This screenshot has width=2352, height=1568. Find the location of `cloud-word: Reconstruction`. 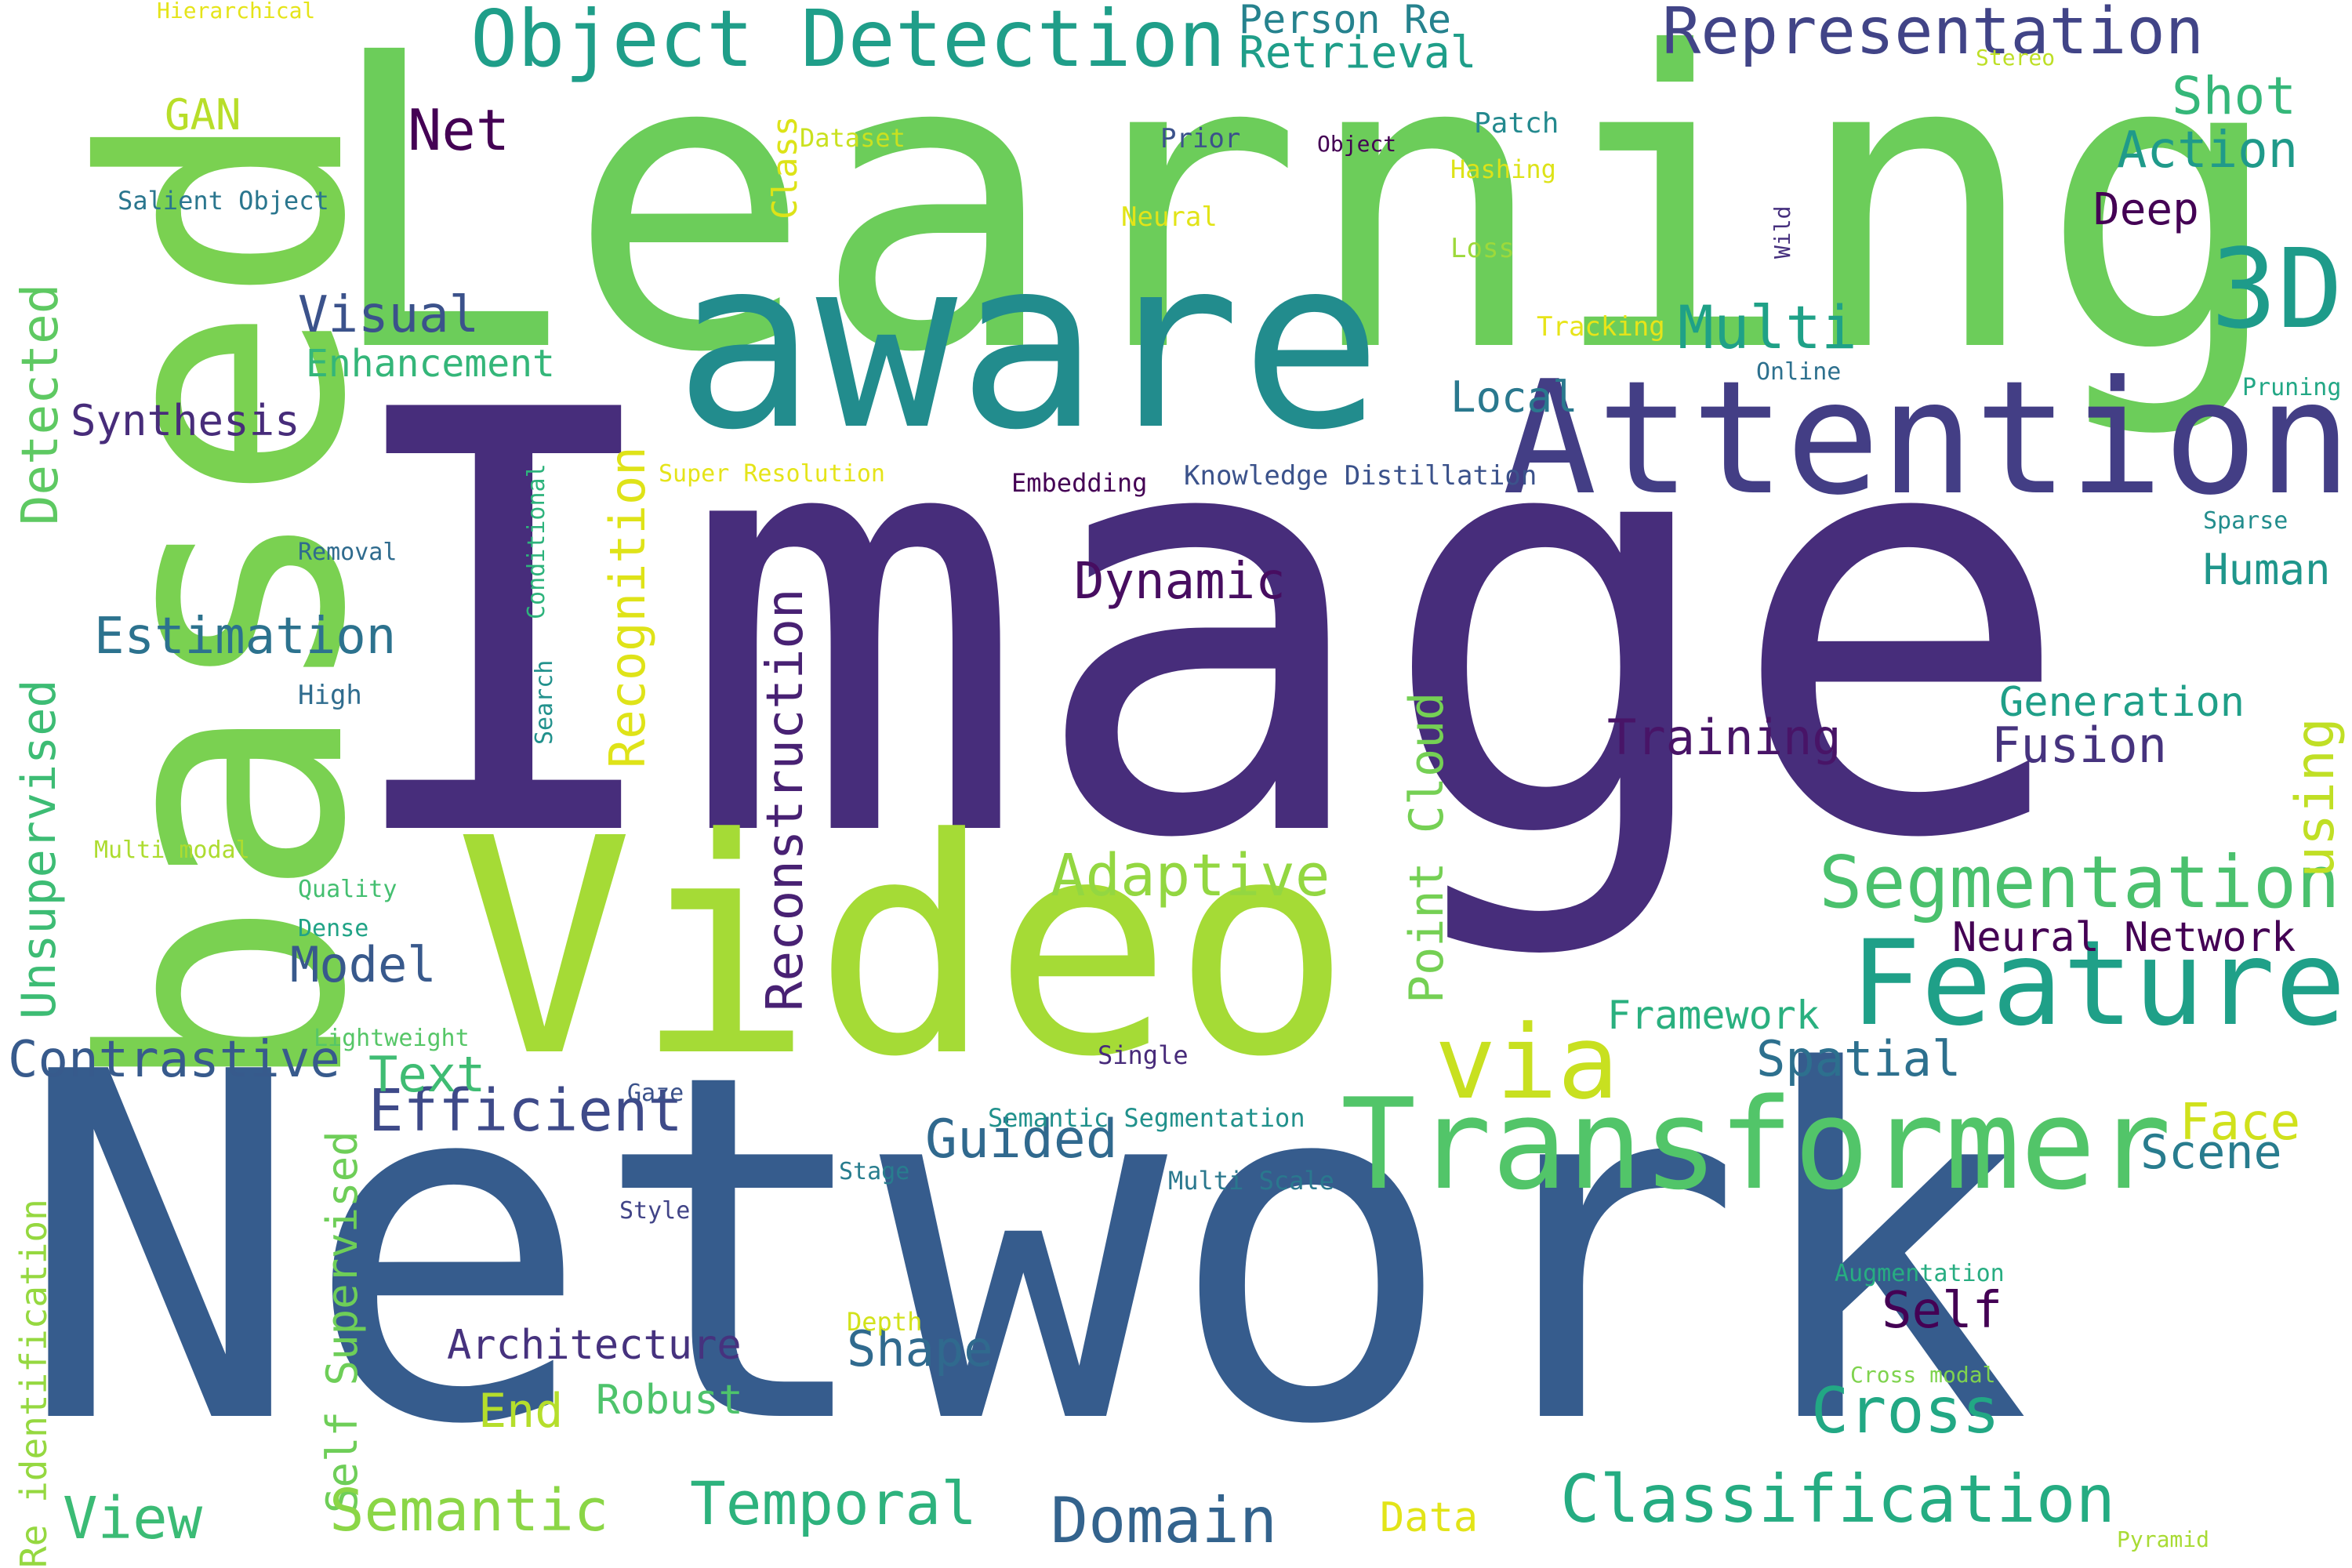

cloud-word: Reconstruction is located at coordinates (786, 799).